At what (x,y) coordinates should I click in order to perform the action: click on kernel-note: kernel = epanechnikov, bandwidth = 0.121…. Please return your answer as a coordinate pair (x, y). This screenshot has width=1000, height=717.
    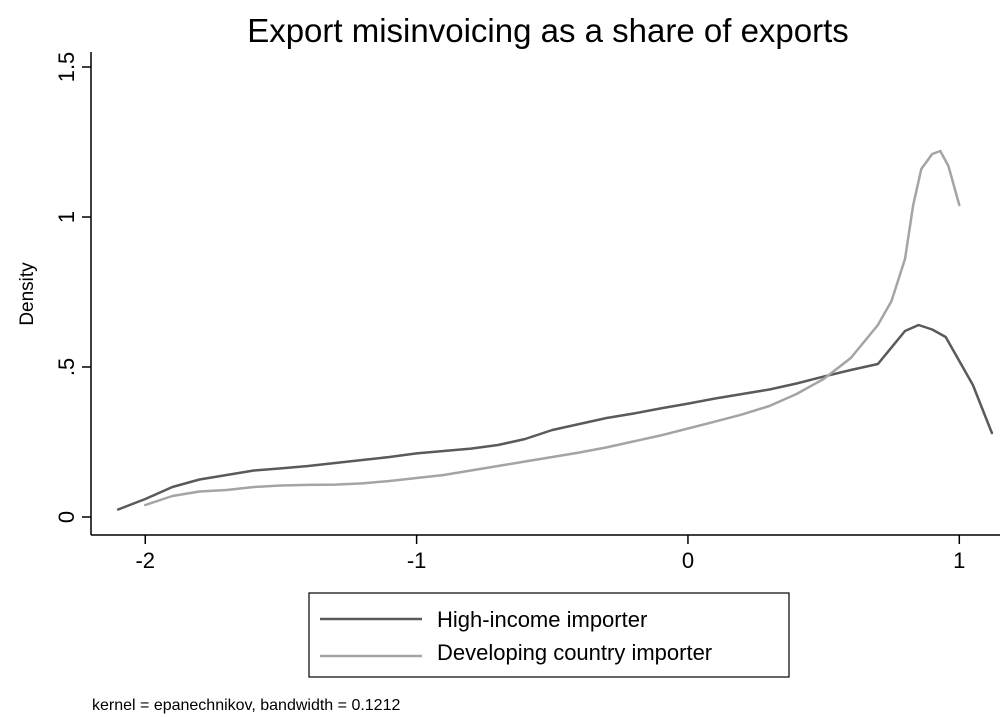
    Looking at the image, I should click on (246, 705).